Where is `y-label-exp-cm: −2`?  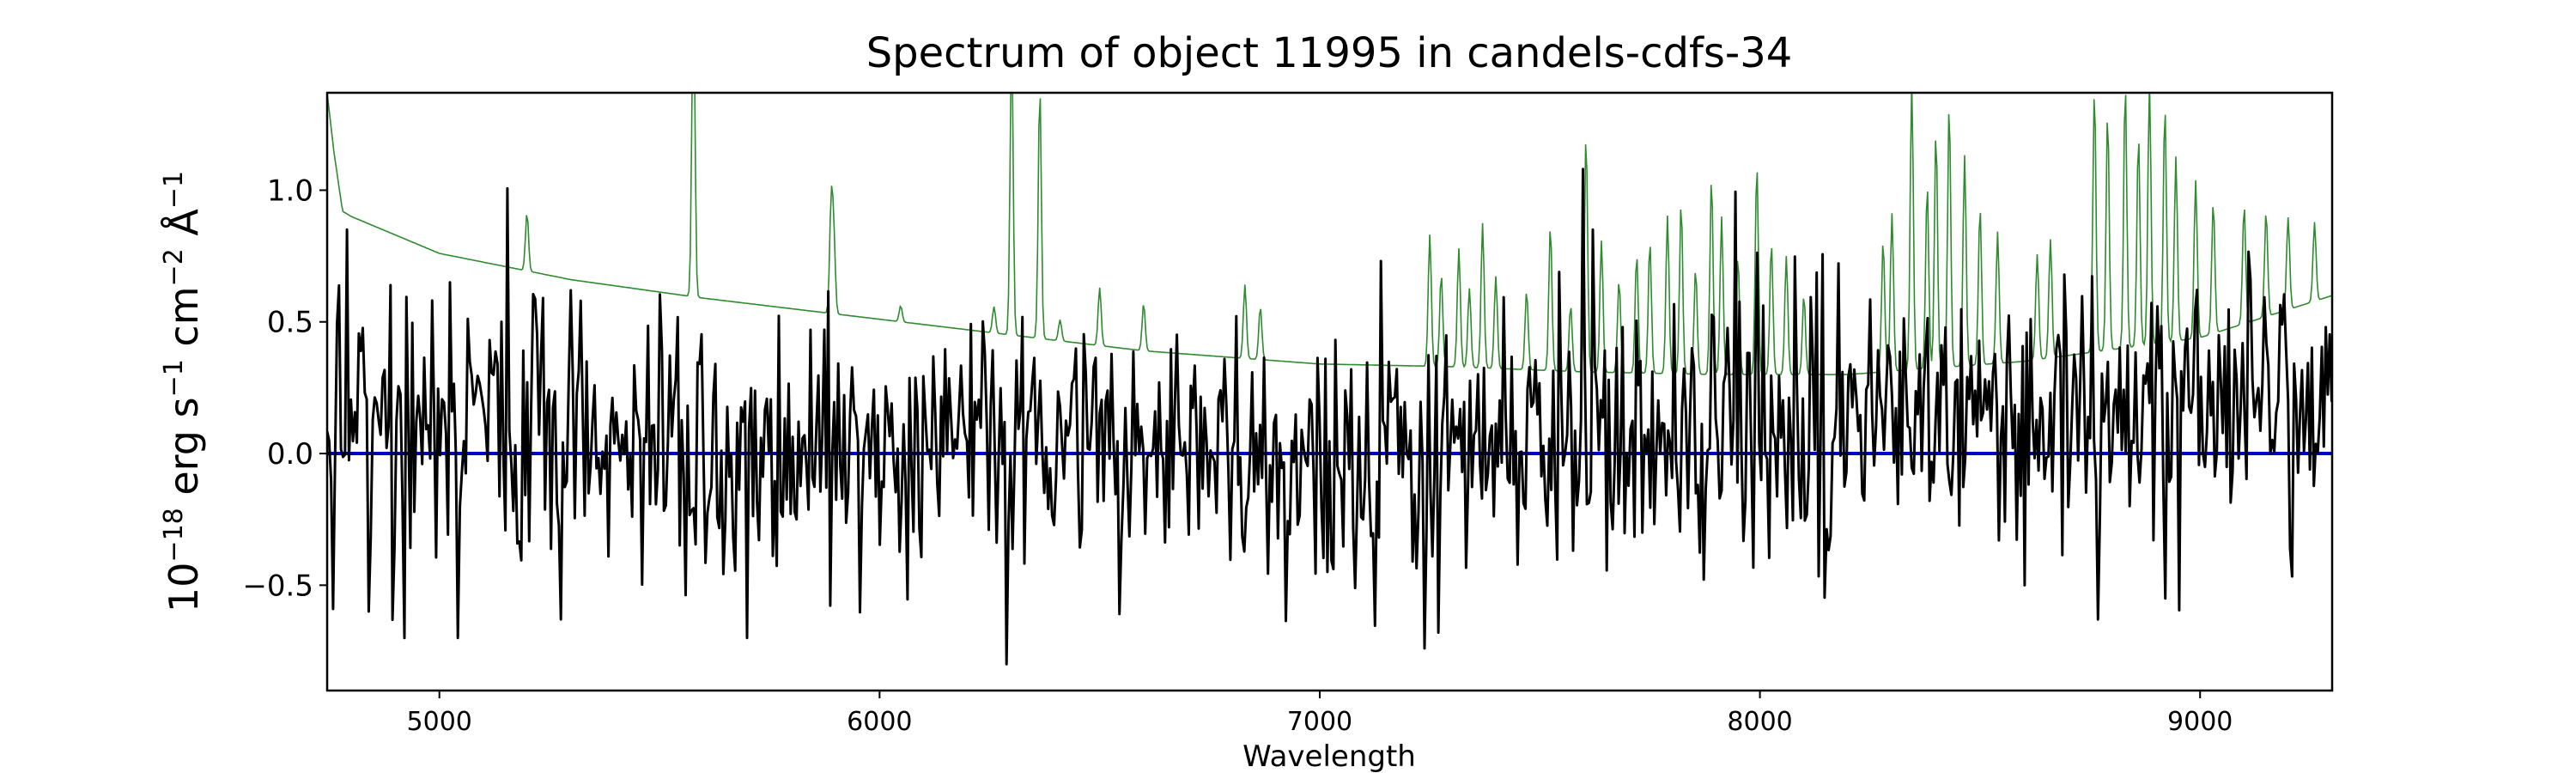 y-label-exp-cm: −2 is located at coordinates (174, 267).